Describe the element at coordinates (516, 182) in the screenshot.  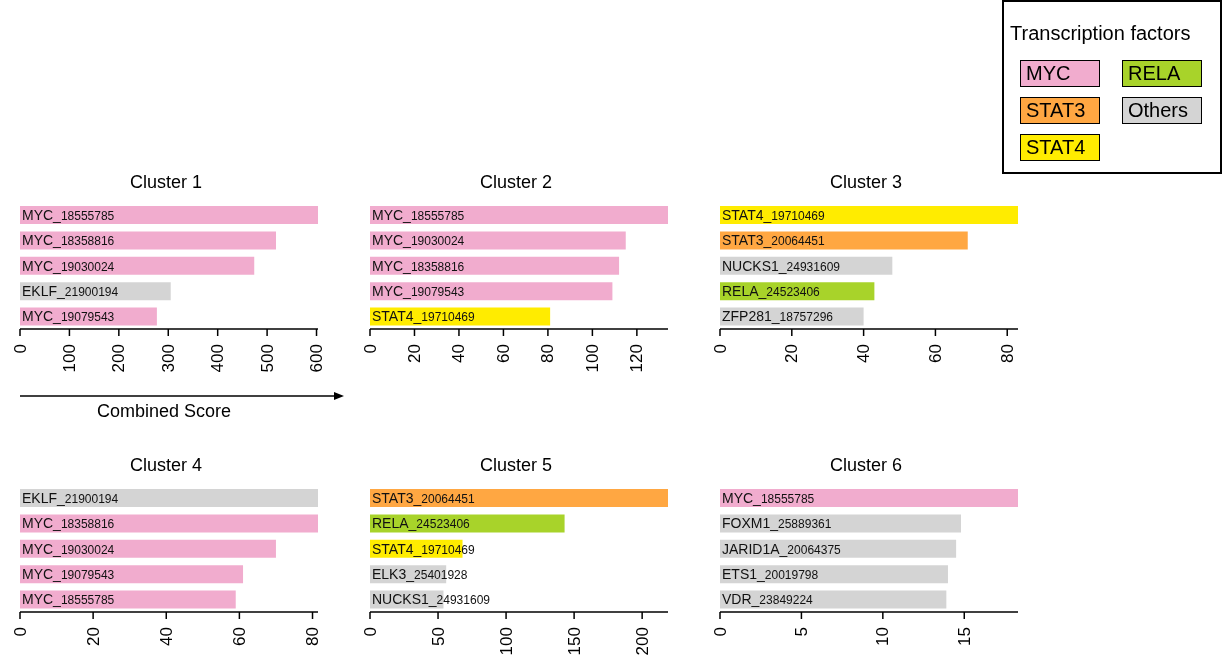
I see `chart-title: Cluster 2` at that location.